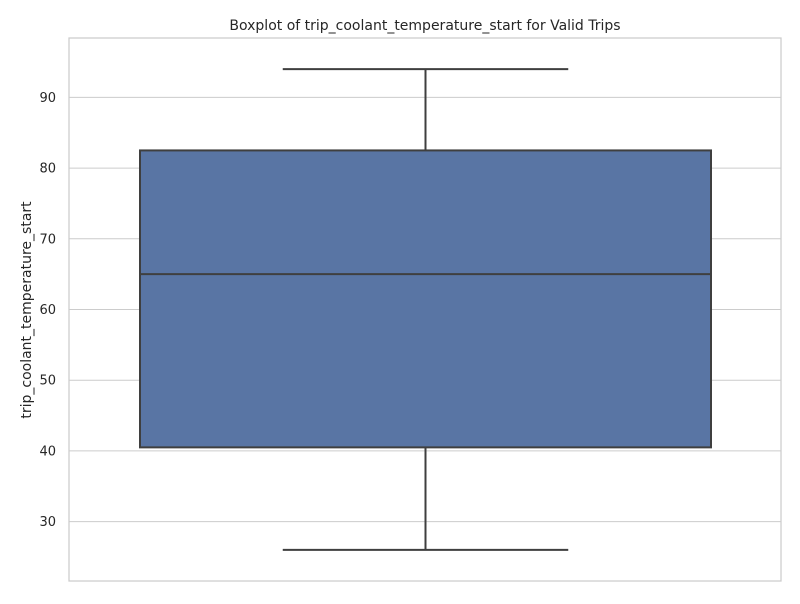 The image size is (800, 604). I want to click on y-axis: 30 40 50 60 70 80 90, so click(47, 310).